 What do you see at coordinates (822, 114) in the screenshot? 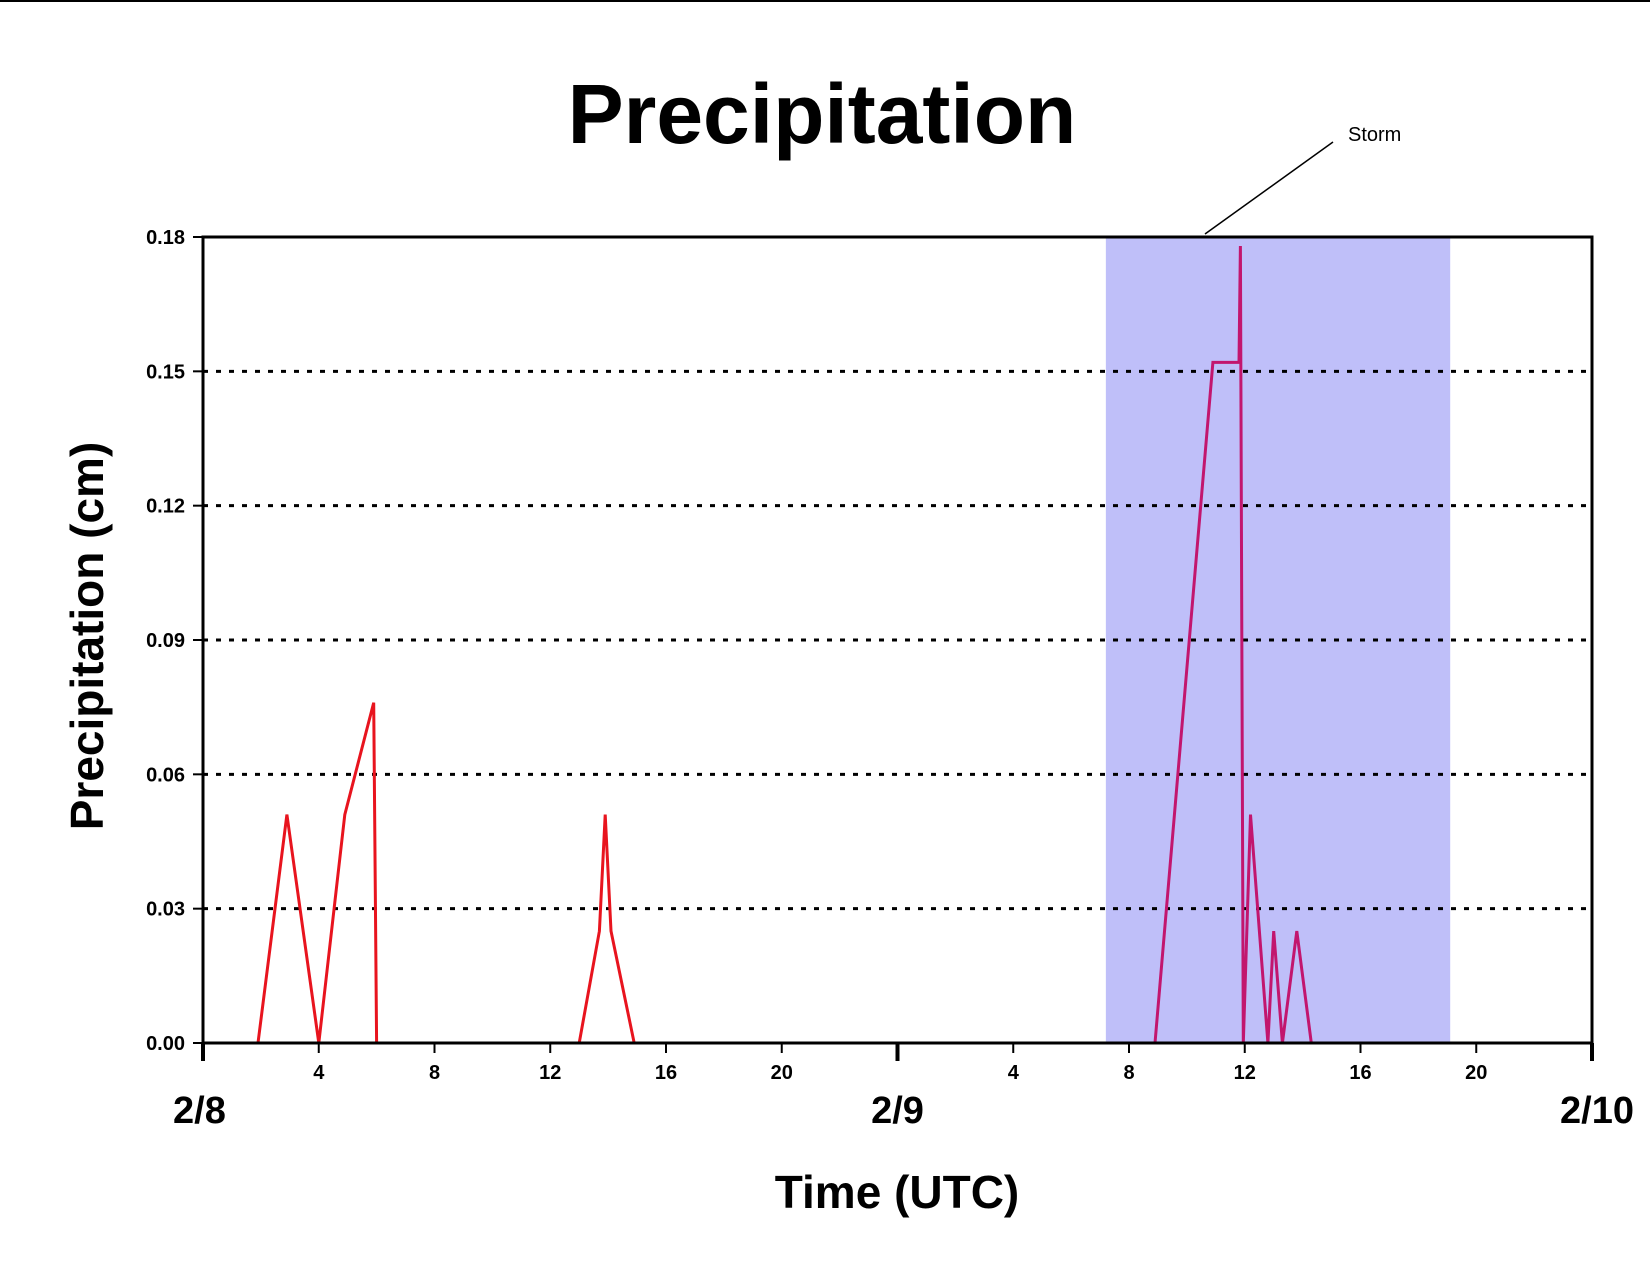
I see `chart-title: Precipitation` at bounding box center [822, 114].